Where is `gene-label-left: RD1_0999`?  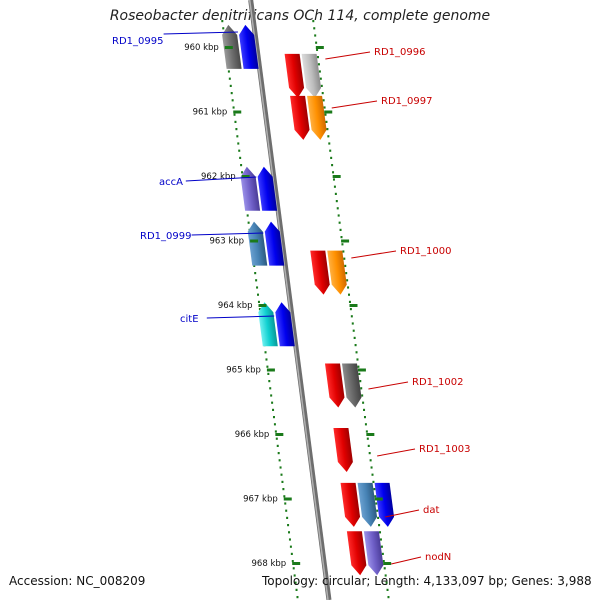
gene-label-left: RD1_0999 is located at coordinates (165, 236).